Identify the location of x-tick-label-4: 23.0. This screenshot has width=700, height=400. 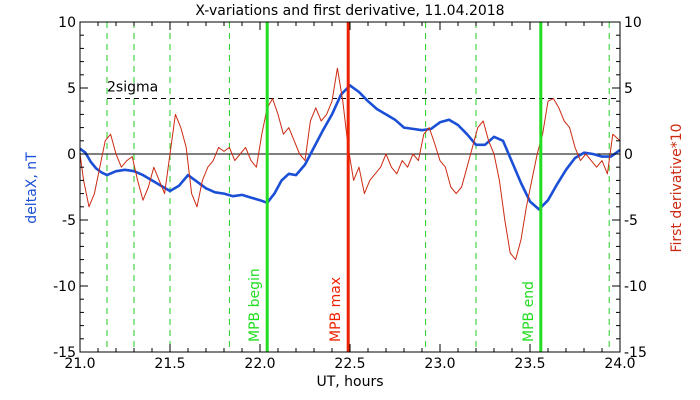
(439, 364).